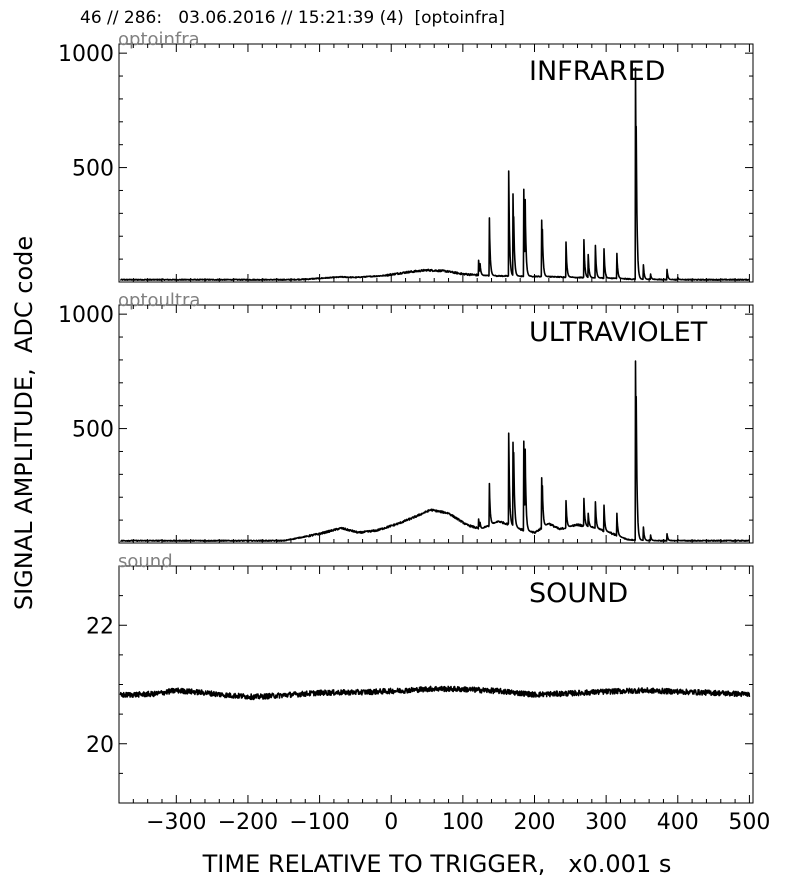 The height and width of the screenshot is (882, 792). I want to click on panel-optoinfra-ytick-label: 1000, so click(86, 54).